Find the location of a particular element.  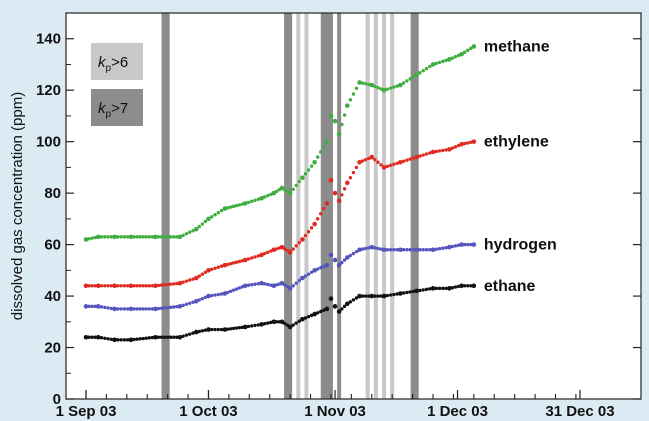

y-tick-label: 120 is located at coordinates (48, 90).